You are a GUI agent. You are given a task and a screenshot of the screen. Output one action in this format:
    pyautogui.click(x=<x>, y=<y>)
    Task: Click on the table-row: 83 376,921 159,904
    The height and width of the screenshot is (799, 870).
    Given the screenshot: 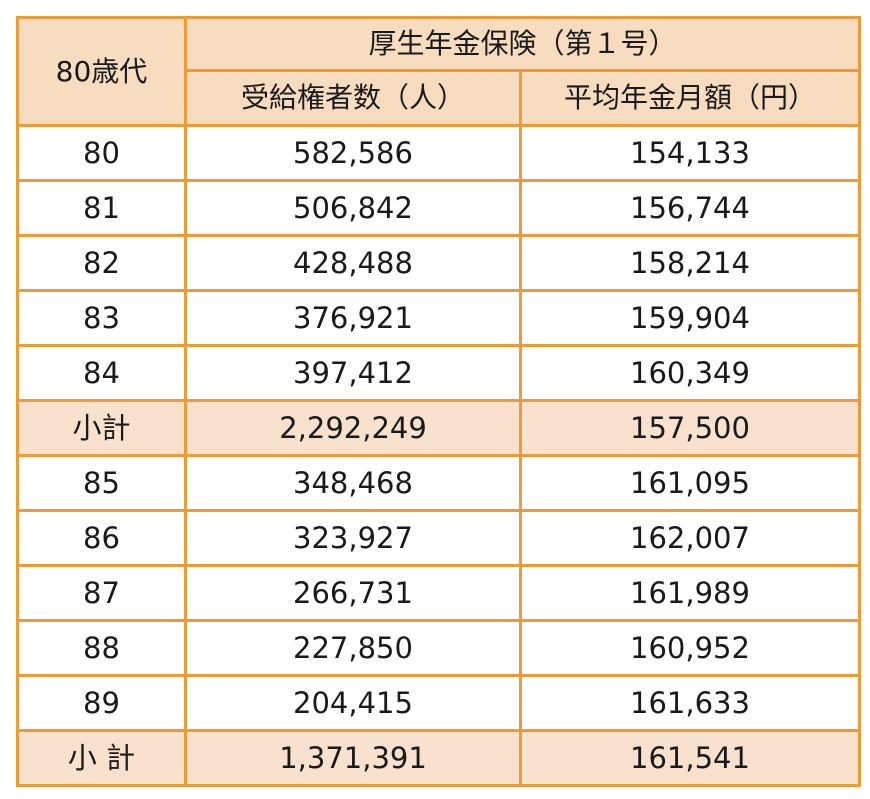 What is the action you would take?
    pyautogui.click(x=439, y=318)
    